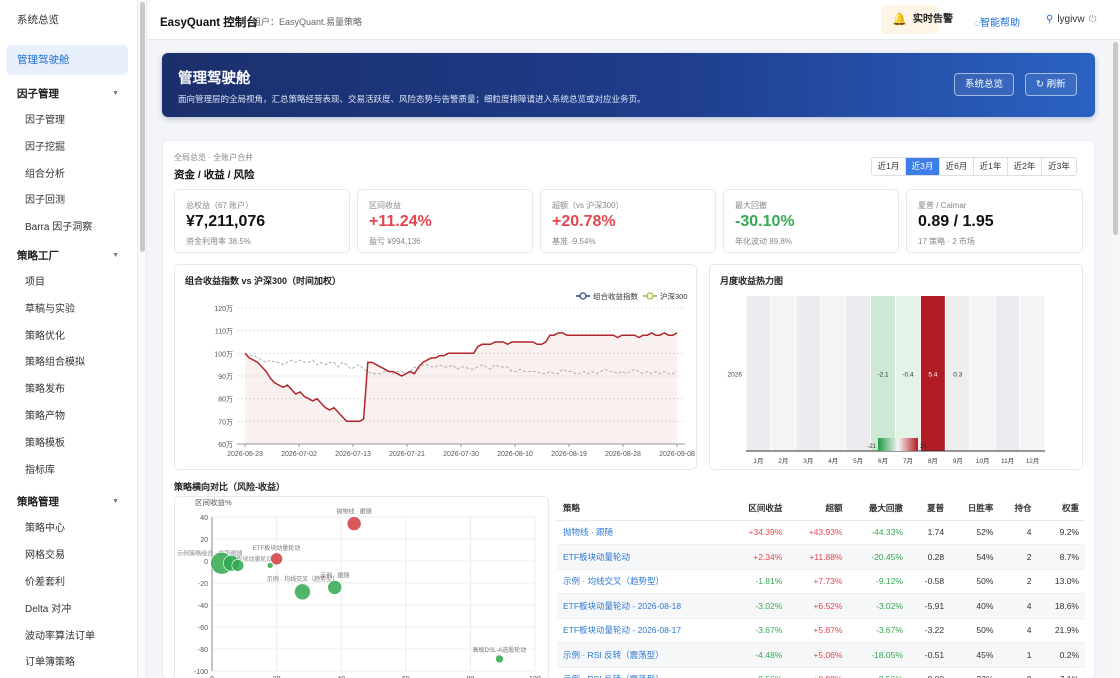  I want to click on smart-help-link: ◌智能帮助, so click(997, 21).